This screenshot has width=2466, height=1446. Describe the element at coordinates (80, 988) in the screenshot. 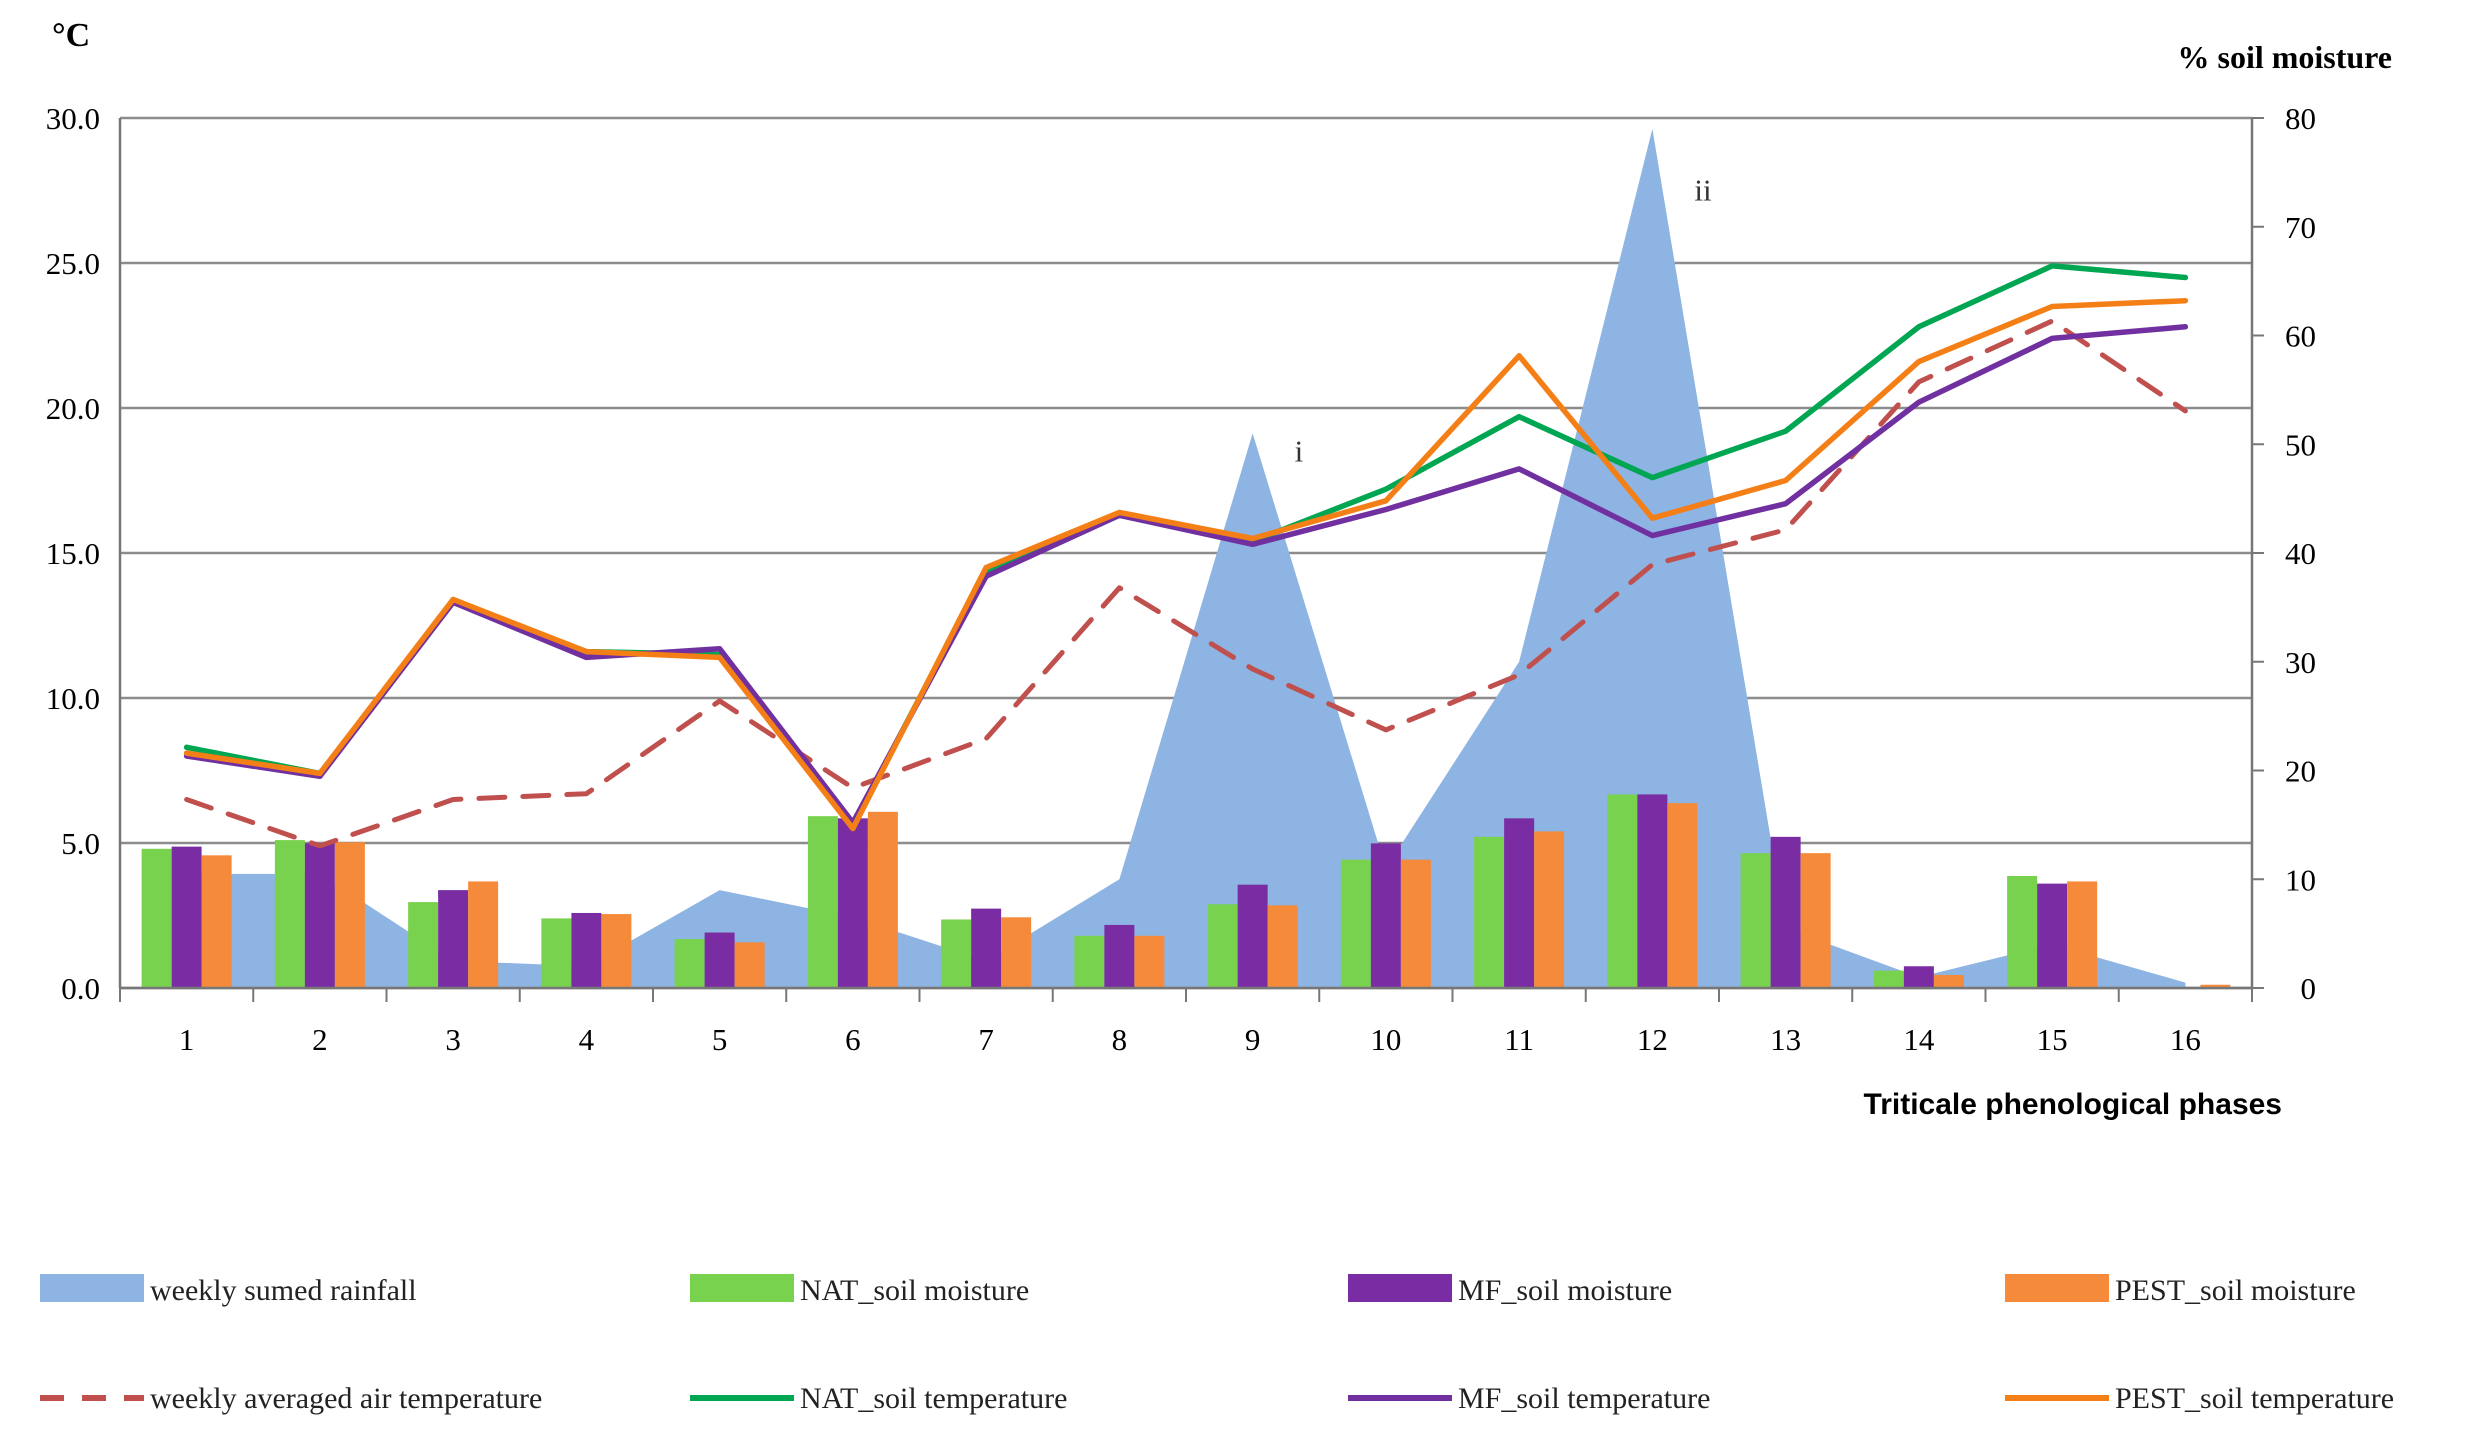

I see `y-left-tick-label: 0.0` at that location.